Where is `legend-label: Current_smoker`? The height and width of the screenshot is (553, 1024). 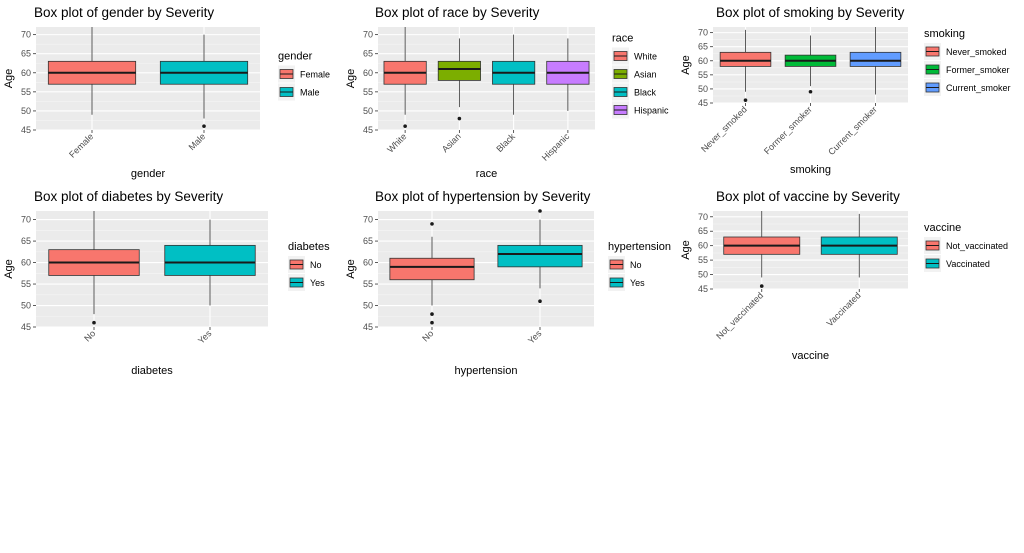 legend-label: Current_smoker is located at coordinates (978, 88).